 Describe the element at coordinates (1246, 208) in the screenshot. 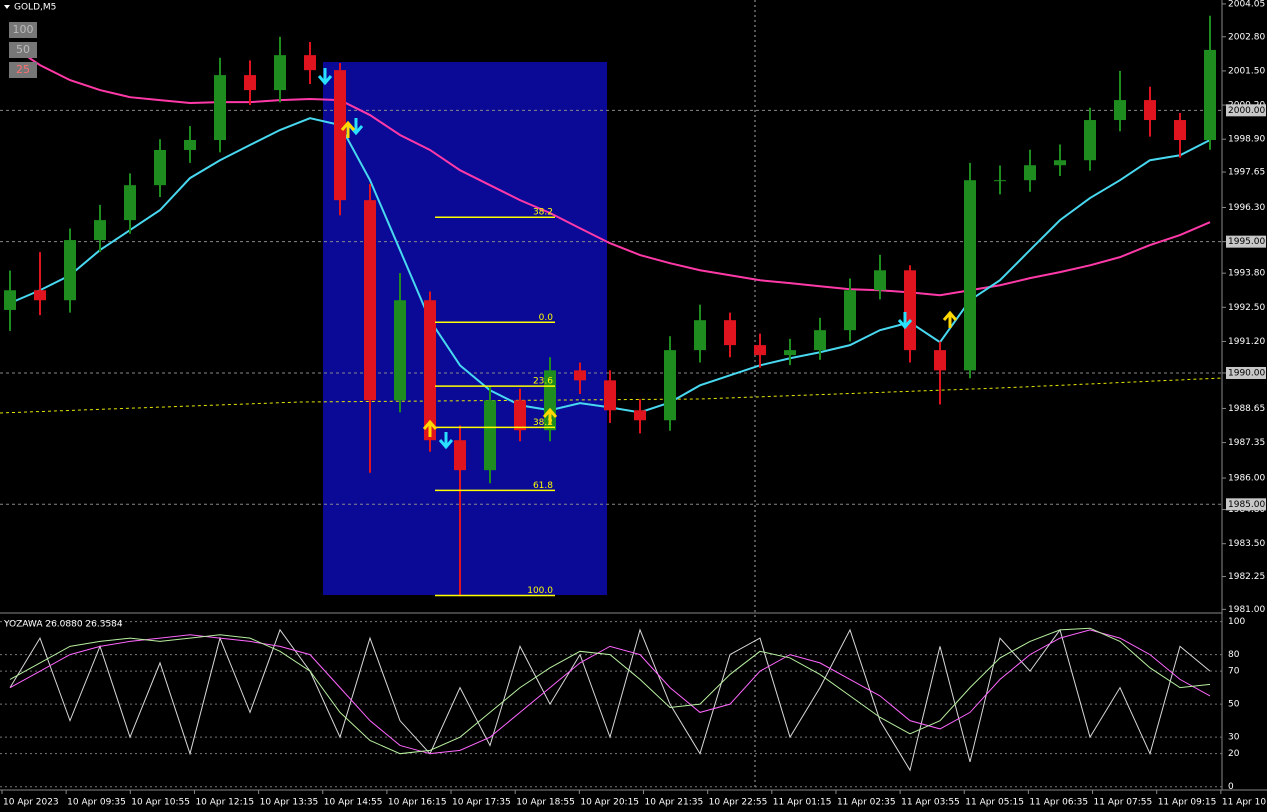

I see `y-tick-label: 1996.30` at that location.